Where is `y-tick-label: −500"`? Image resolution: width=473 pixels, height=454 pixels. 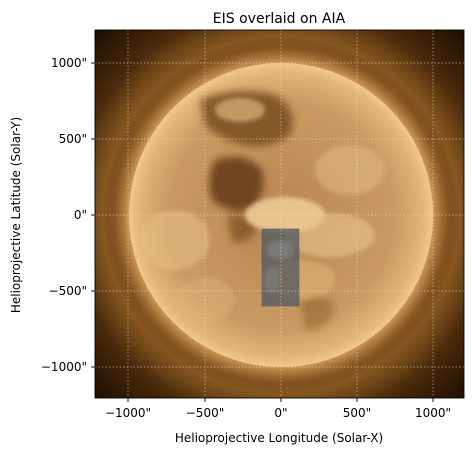
y-tick-label: −500" is located at coordinates (68, 291).